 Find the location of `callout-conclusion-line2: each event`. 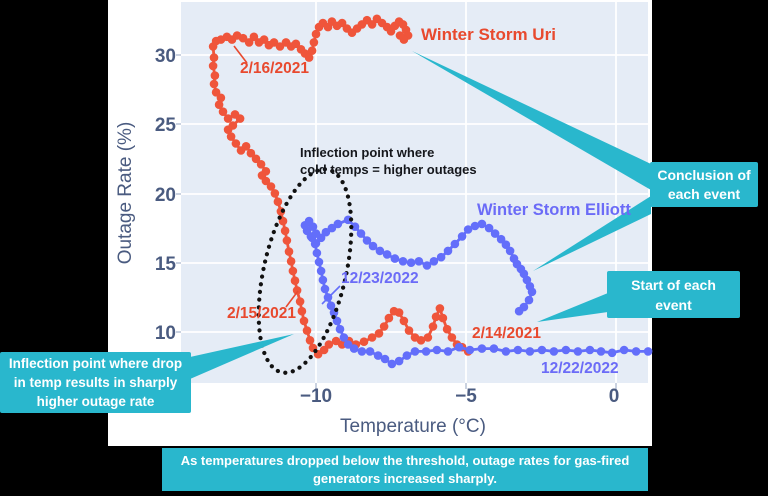

callout-conclusion-line2: each event is located at coordinates (704, 193).